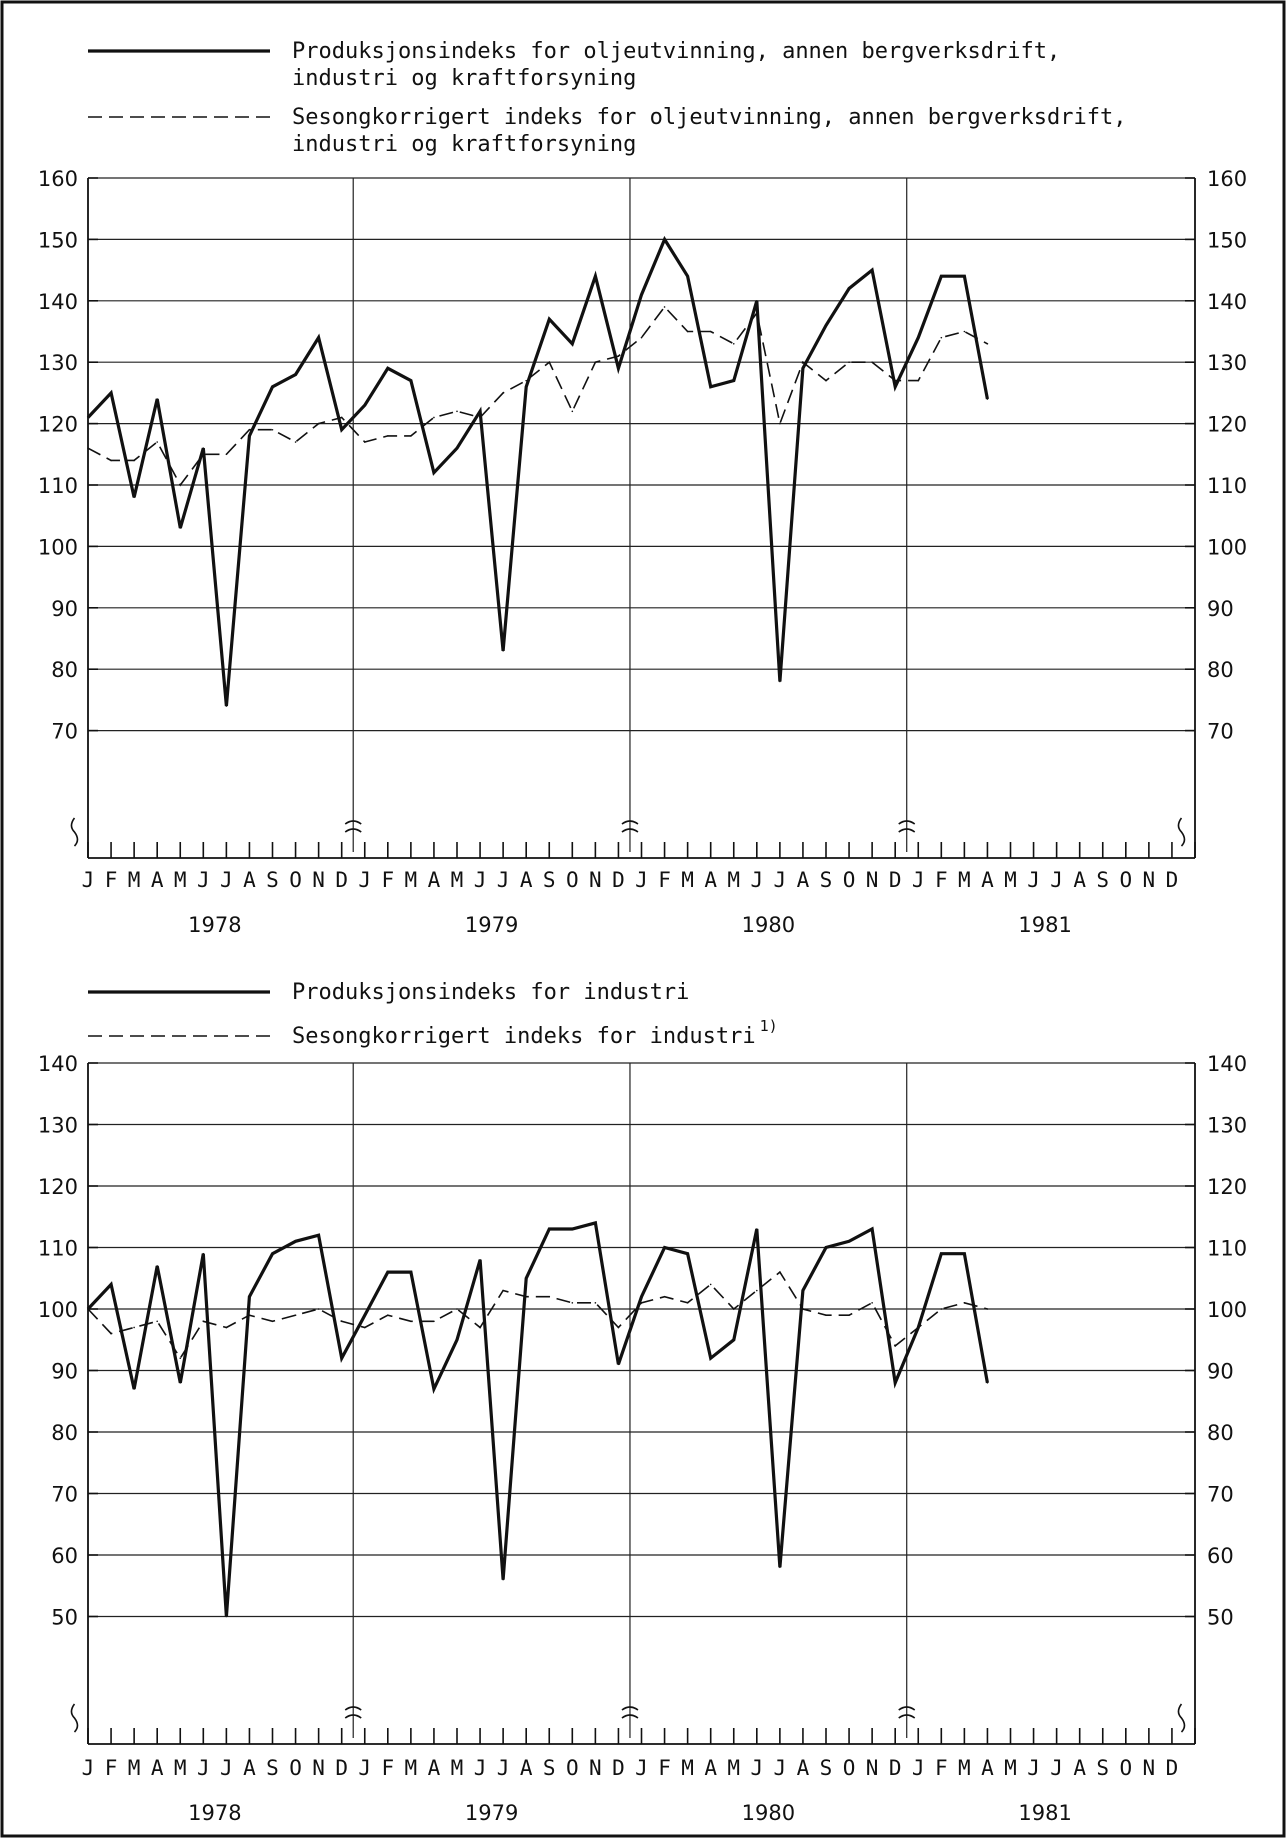 This screenshot has height=1838, width=1286. I want to click on y-tick-label-right: 50, so click(1220, 1618).